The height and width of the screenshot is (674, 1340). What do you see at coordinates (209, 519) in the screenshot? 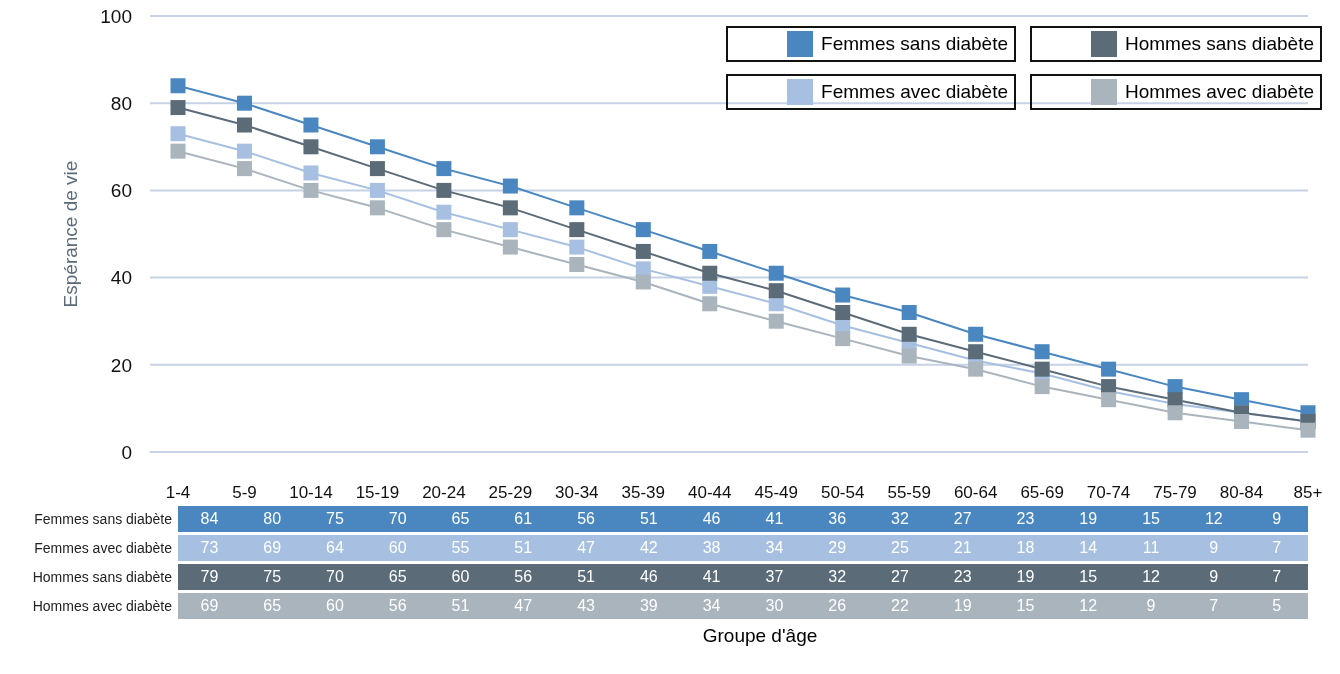
I see `data-label: 84` at bounding box center [209, 519].